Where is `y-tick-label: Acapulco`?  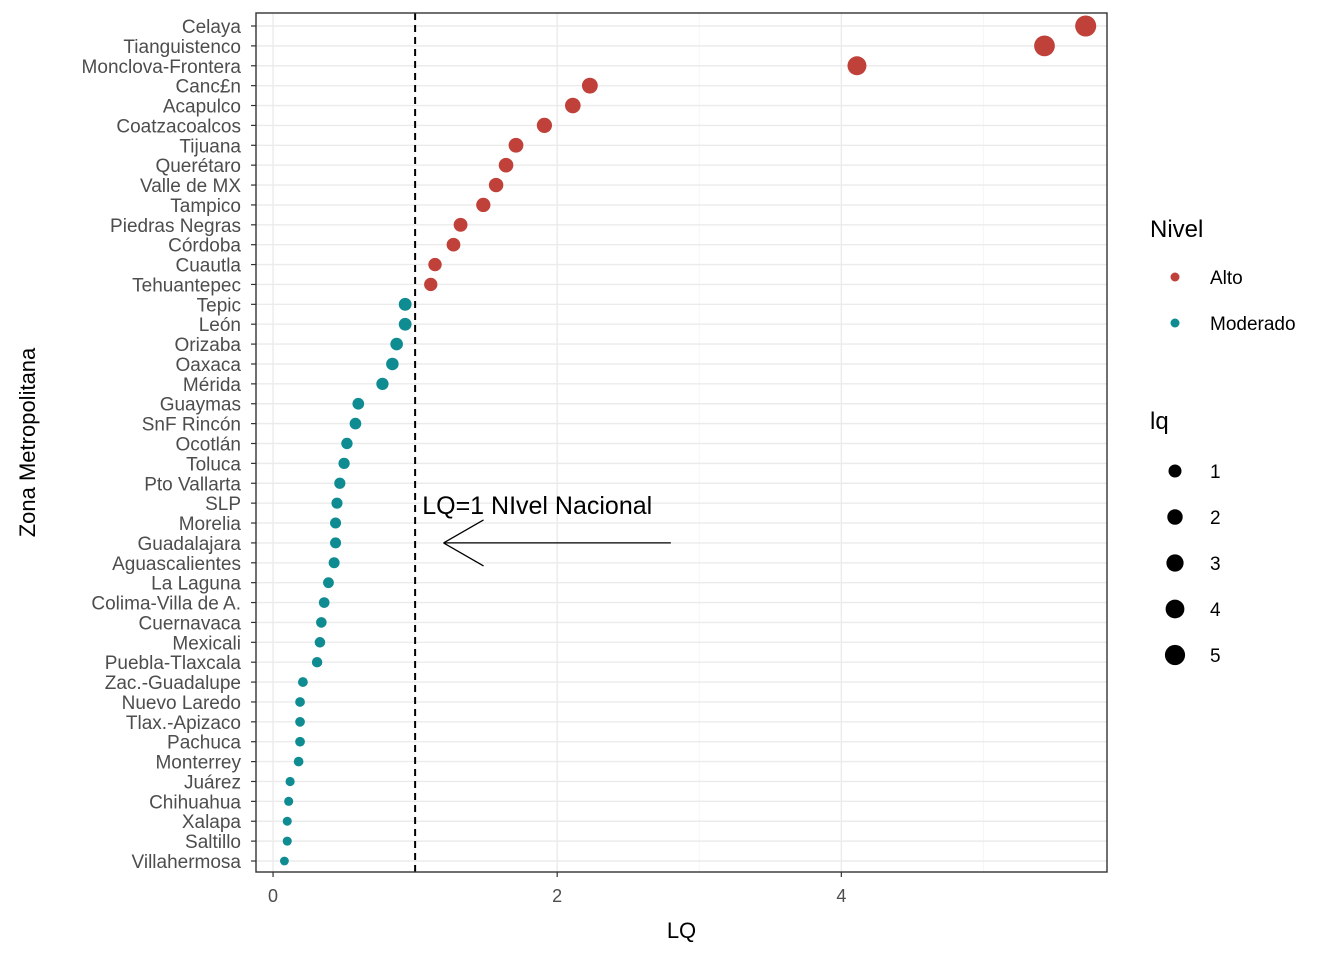 y-tick-label: Acapulco is located at coordinates (202, 107).